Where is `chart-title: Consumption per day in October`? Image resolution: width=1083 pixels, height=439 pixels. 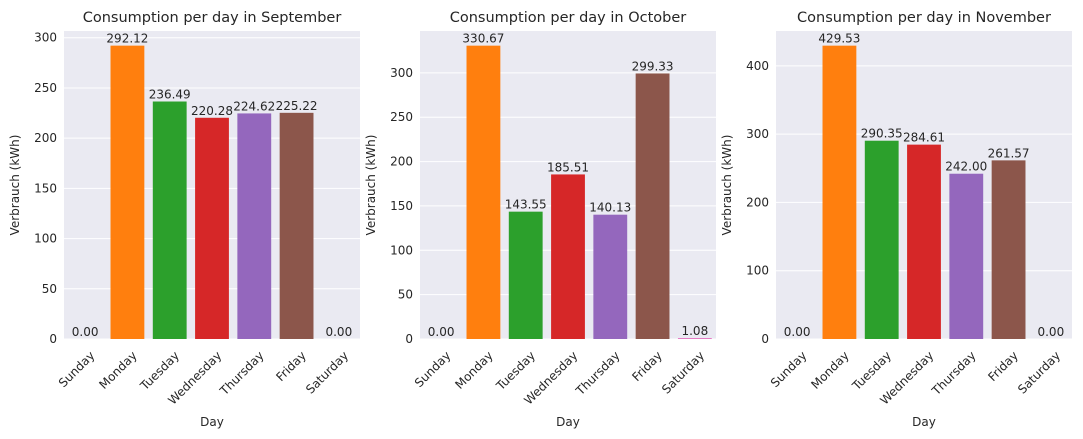 chart-title: Consumption per day in October is located at coordinates (568, 18).